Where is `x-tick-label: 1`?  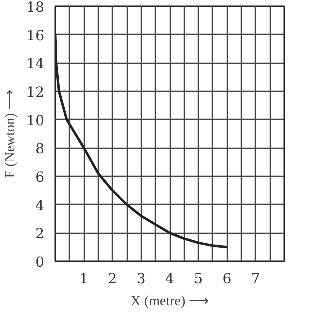 x-tick-label: 1 is located at coordinates (84, 280).